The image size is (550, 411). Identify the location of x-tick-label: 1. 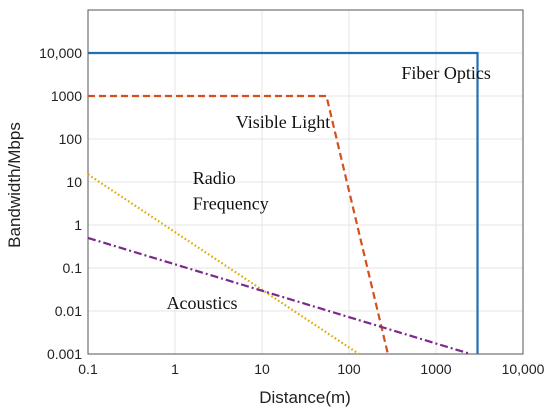
(175, 369).